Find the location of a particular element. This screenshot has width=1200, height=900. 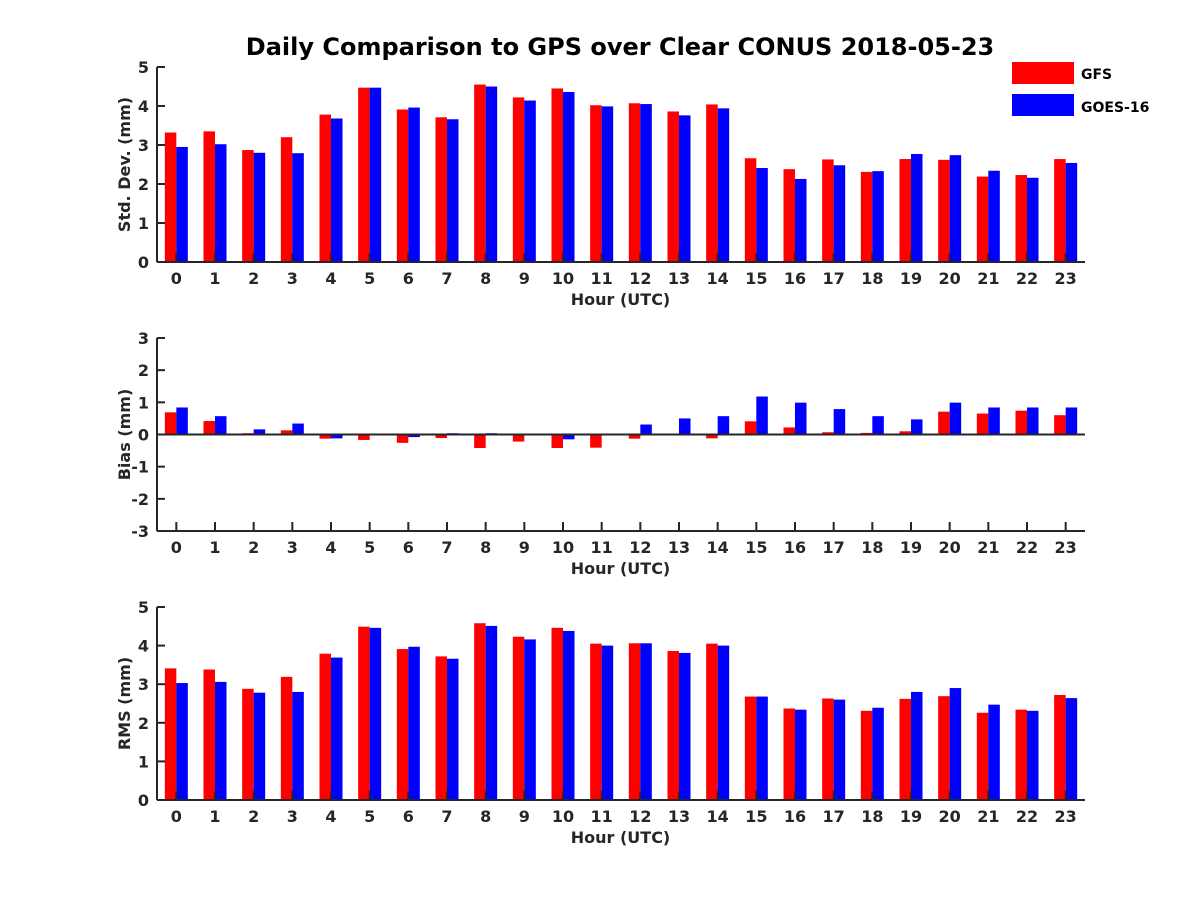

rms-xtick-label: 0 is located at coordinates (176, 816).